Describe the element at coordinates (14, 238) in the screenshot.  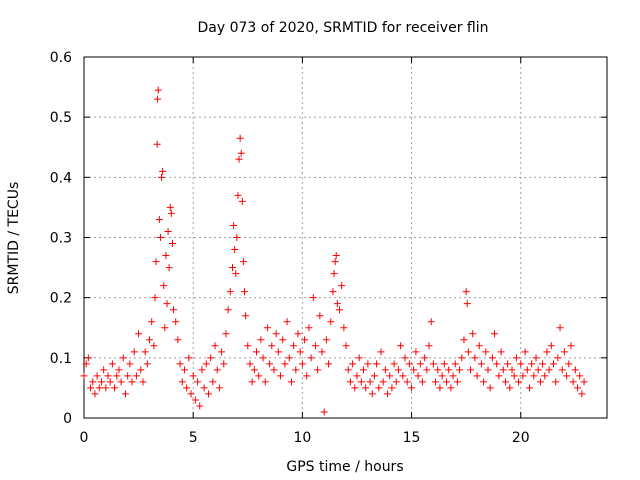
I see `y-axis-label: SRMTID / TECUs` at that location.